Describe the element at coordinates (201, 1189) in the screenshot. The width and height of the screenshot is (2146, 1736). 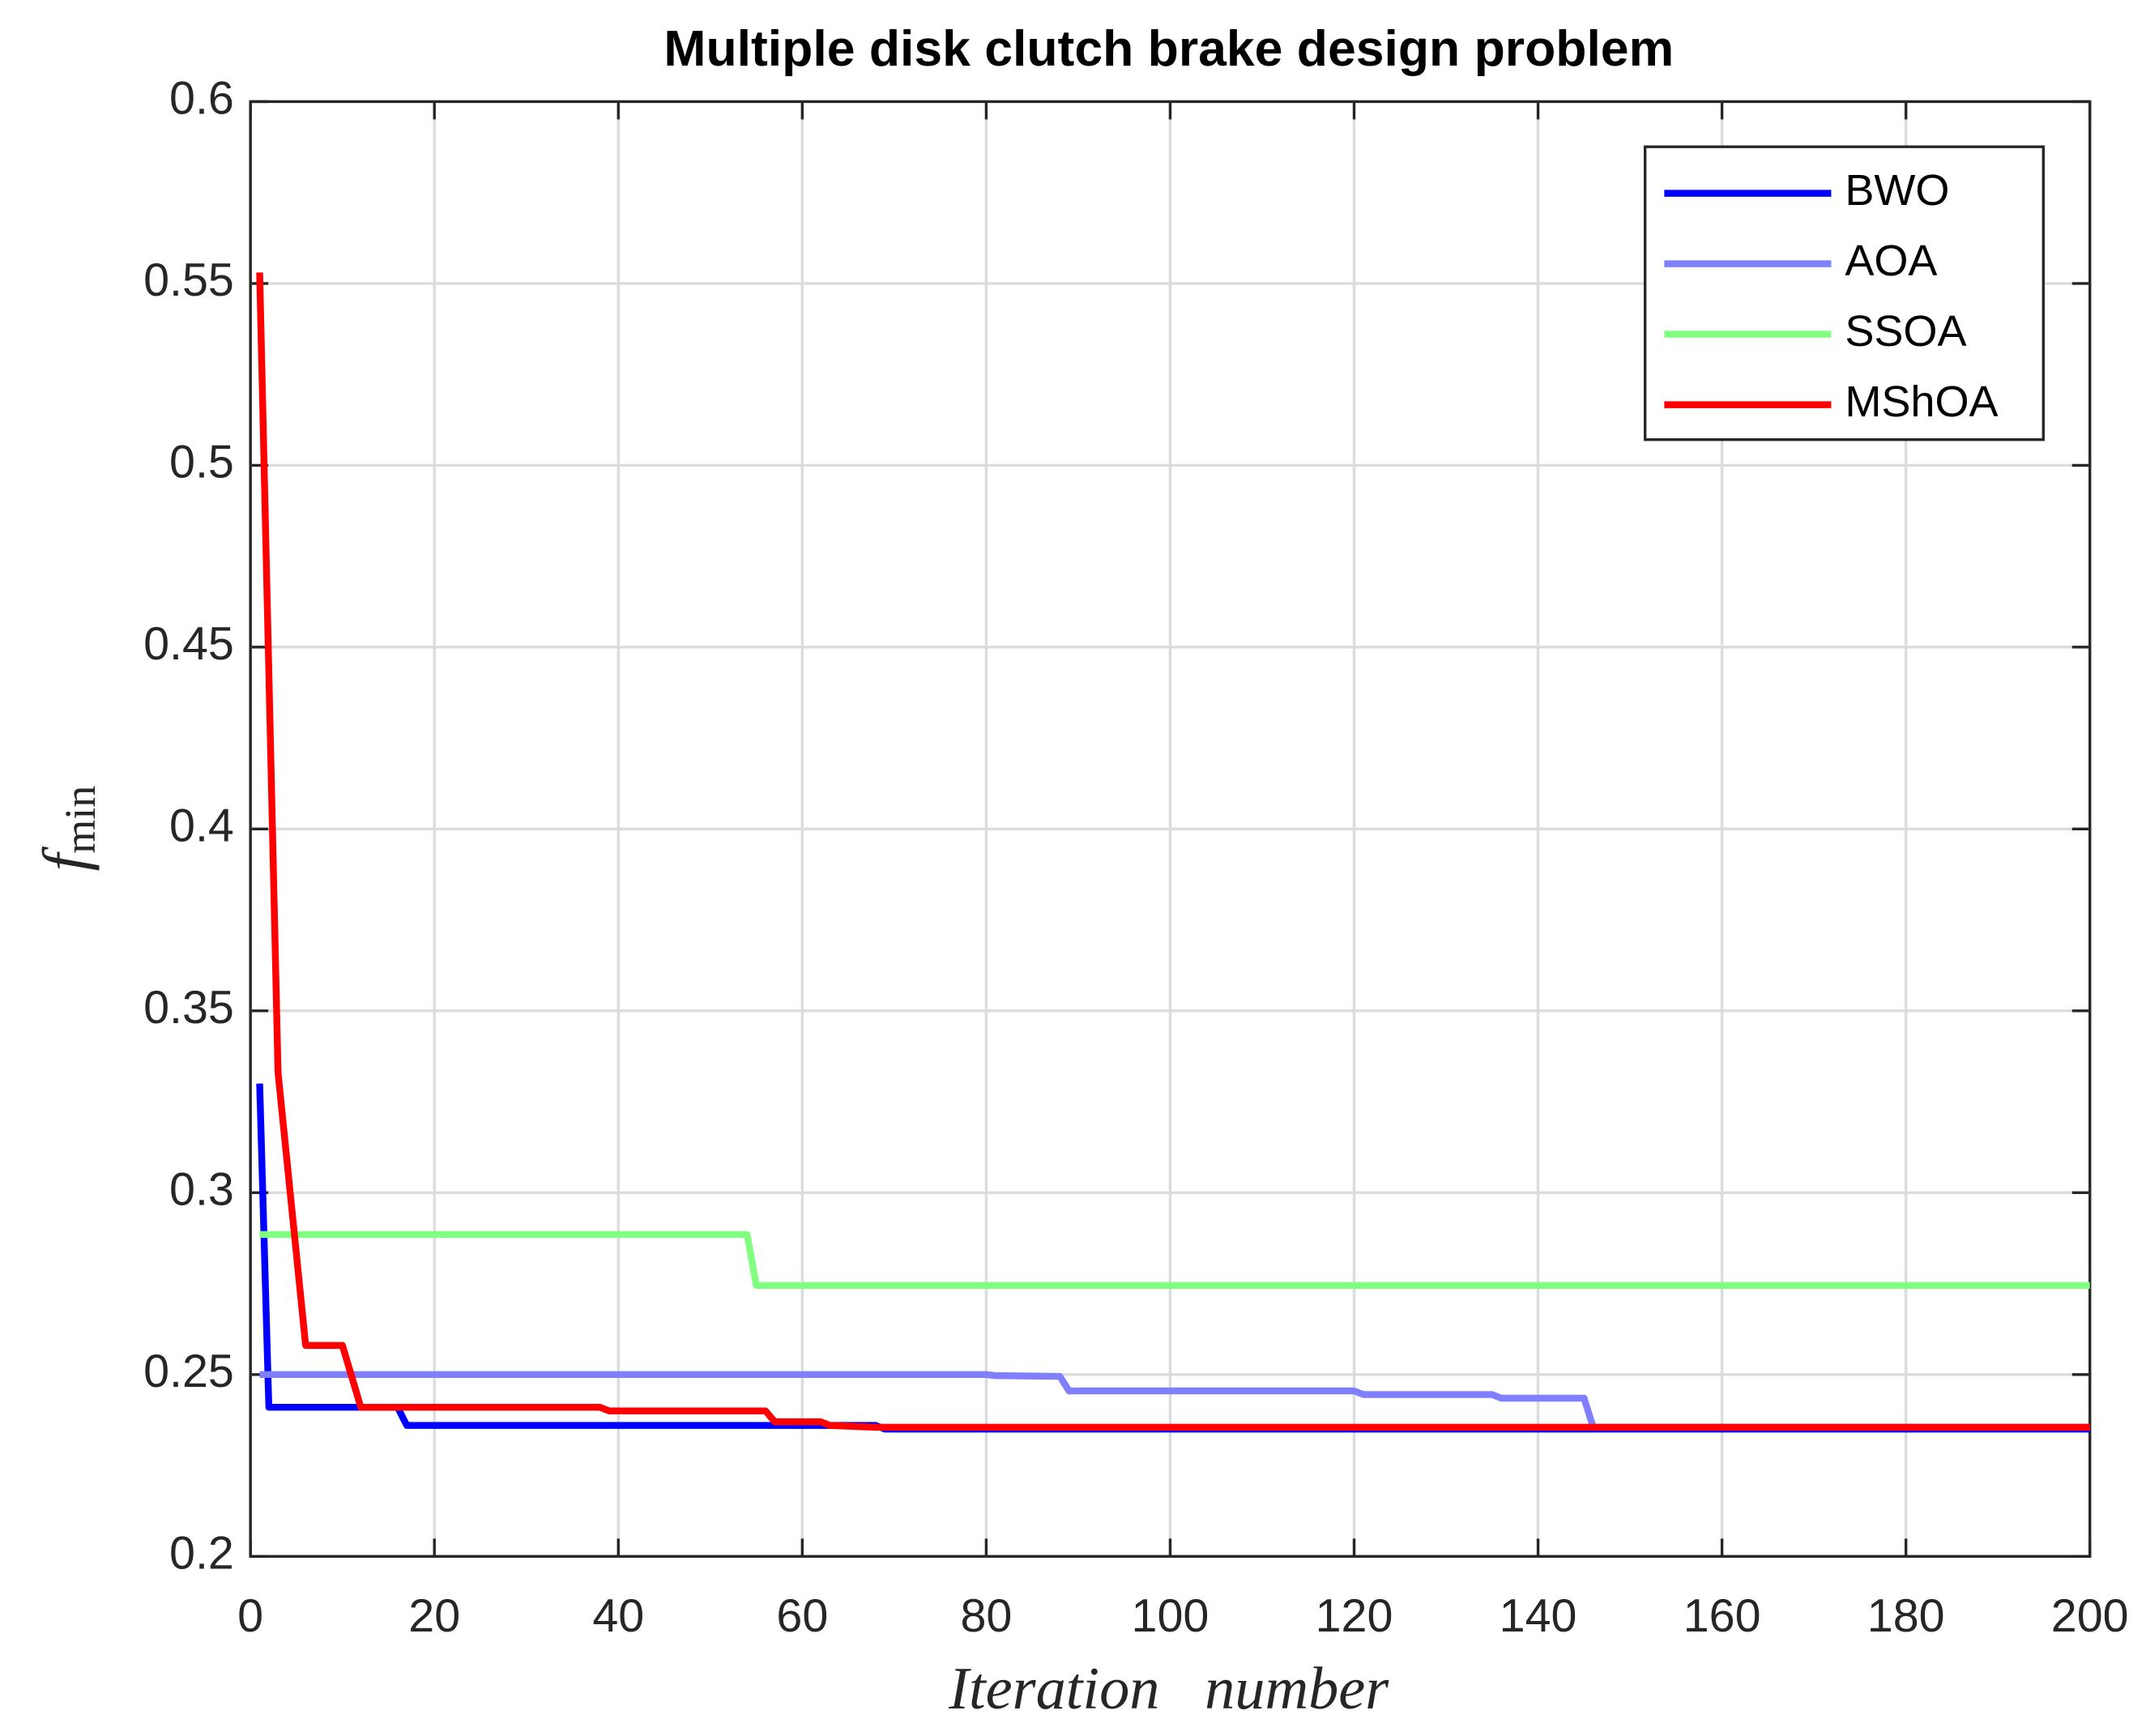
I see `y-tick-label: 0.3` at that location.